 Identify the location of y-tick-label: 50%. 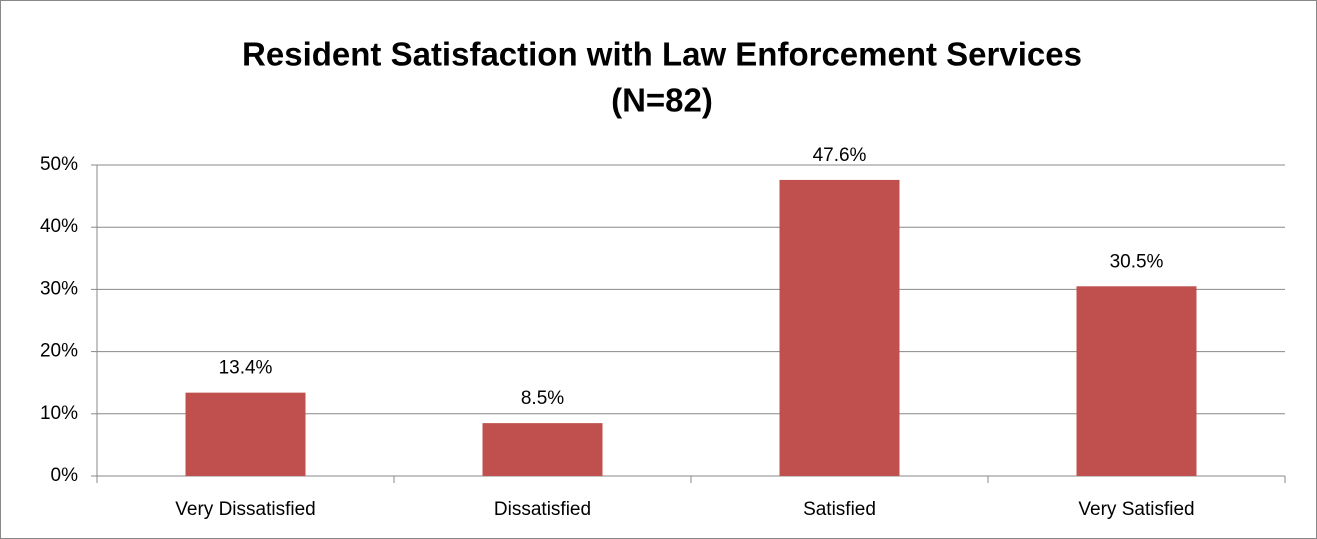
(59, 164).